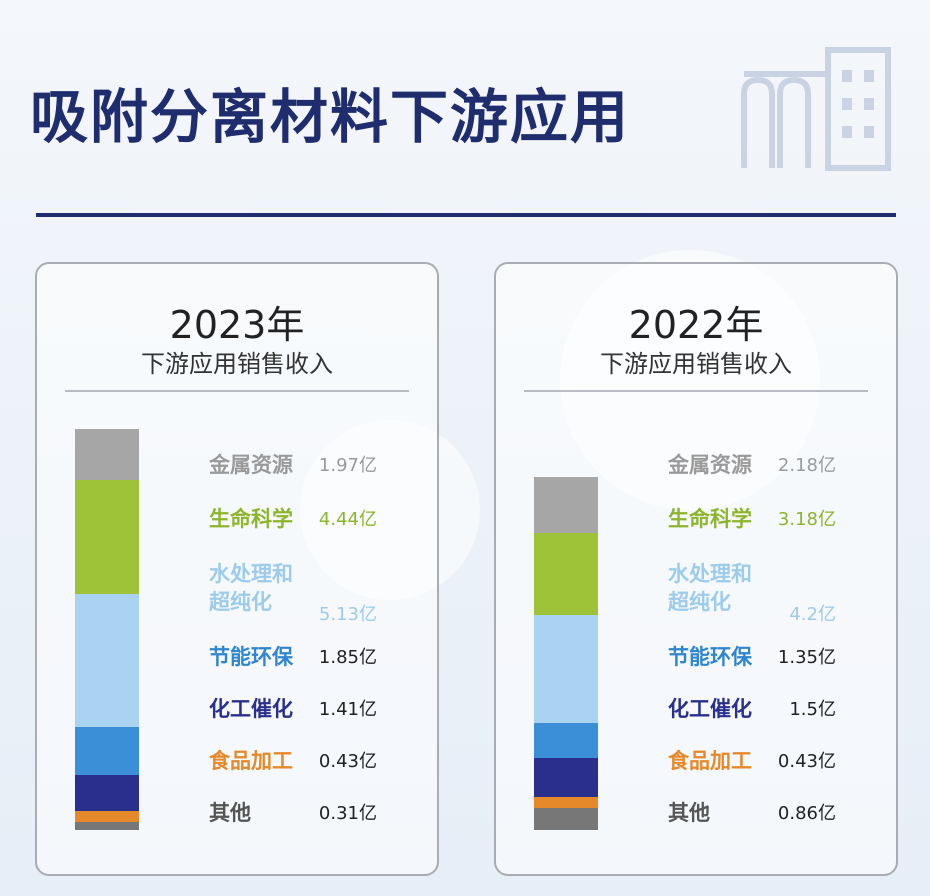 This screenshot has width=930, height=896. Describe the element at coordinates (330, 117) in the screenshot. I see `page-title: 吸附分离材料下游应用` at that location.